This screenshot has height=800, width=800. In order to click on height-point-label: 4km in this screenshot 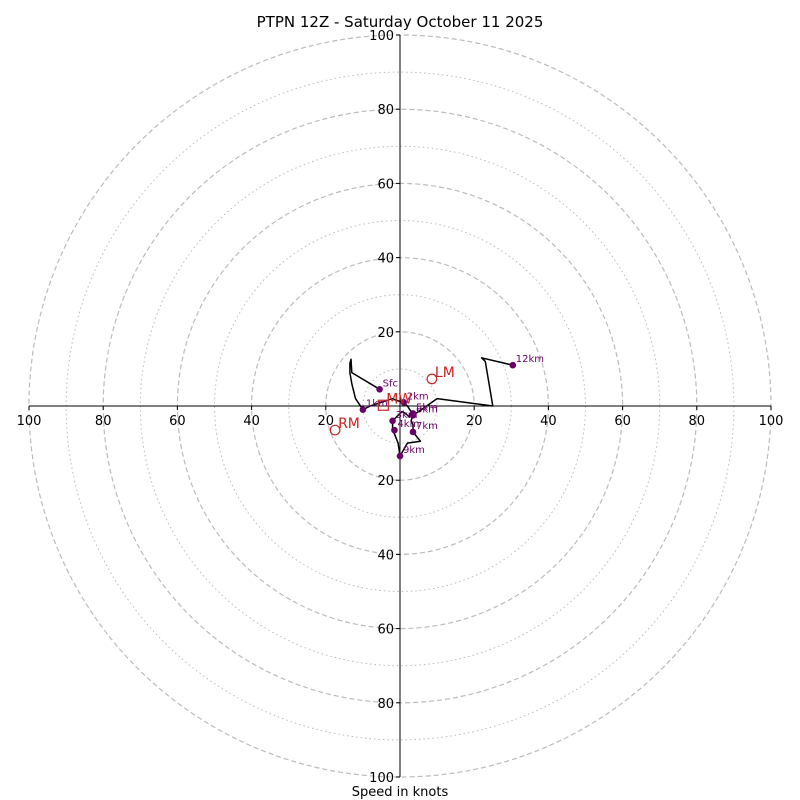, I will do `click(408, 424)`.